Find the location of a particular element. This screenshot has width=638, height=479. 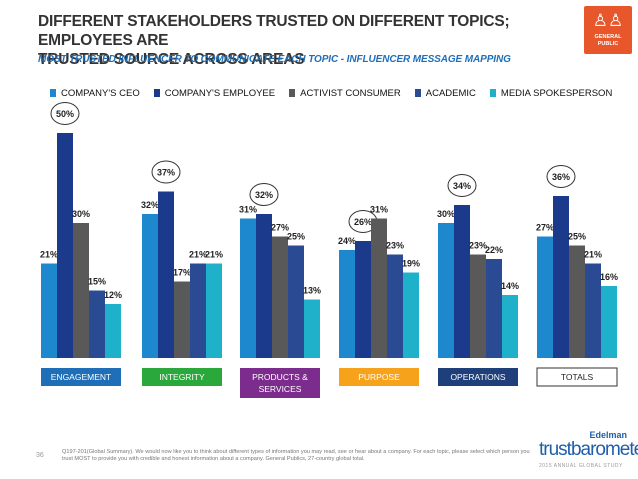

bar-engagement-activist-consumer is located at coordinates (81, 290).